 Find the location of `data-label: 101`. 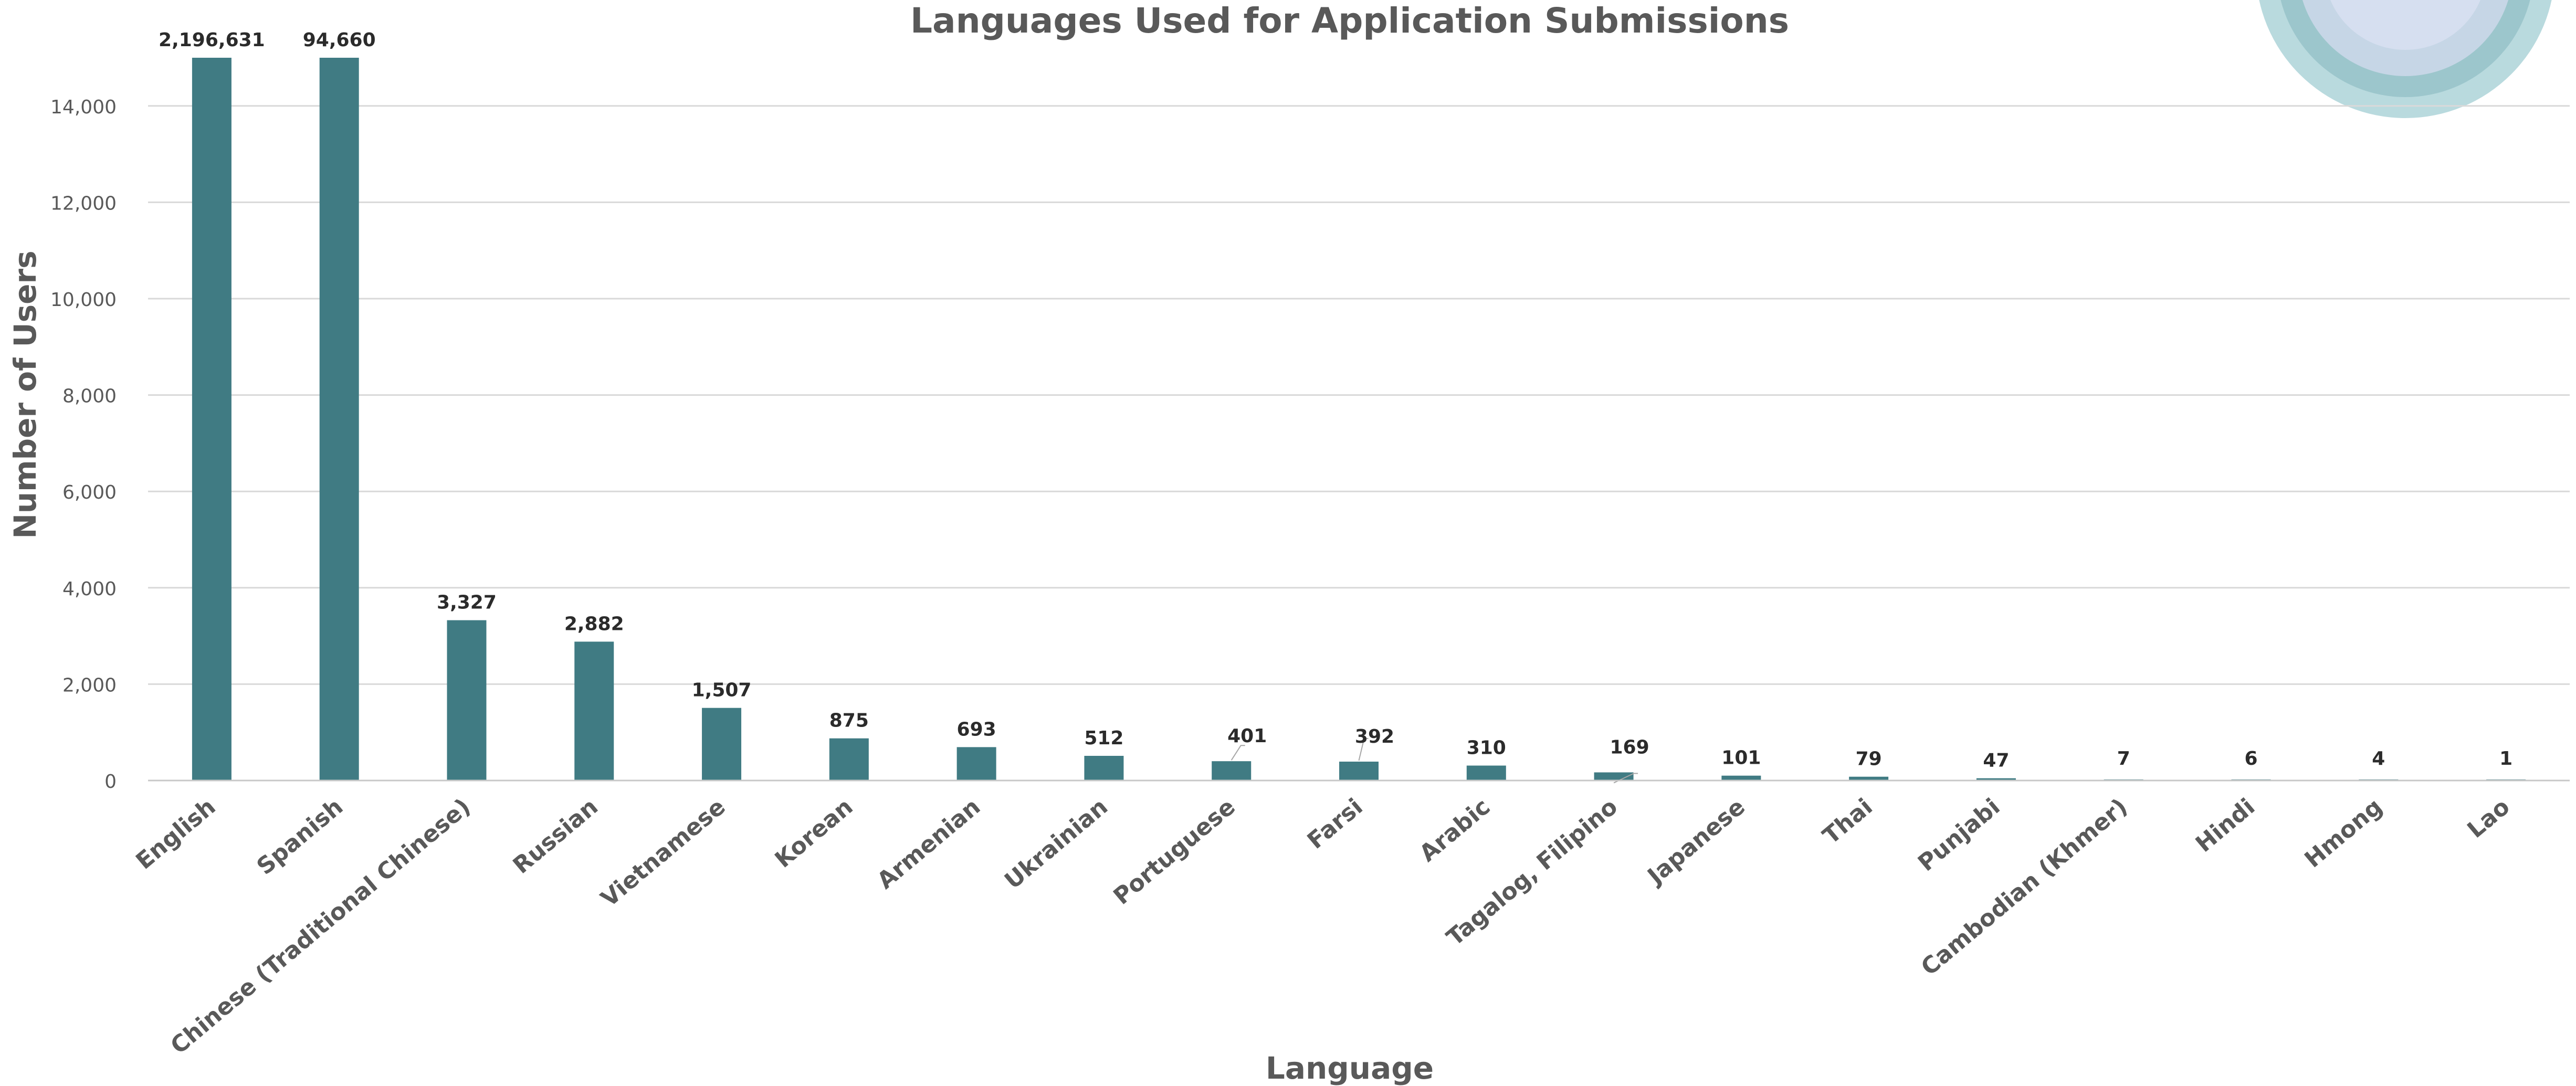

data-label: 101 is located at coordinates (1741, 758).